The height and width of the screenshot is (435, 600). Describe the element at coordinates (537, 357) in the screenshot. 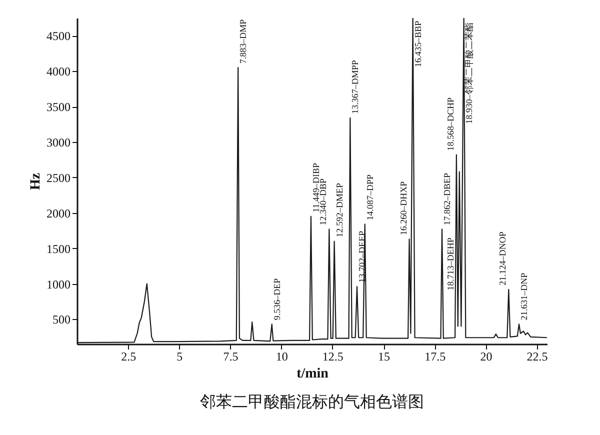

I see `x-tick-label: 22.5` at that location.